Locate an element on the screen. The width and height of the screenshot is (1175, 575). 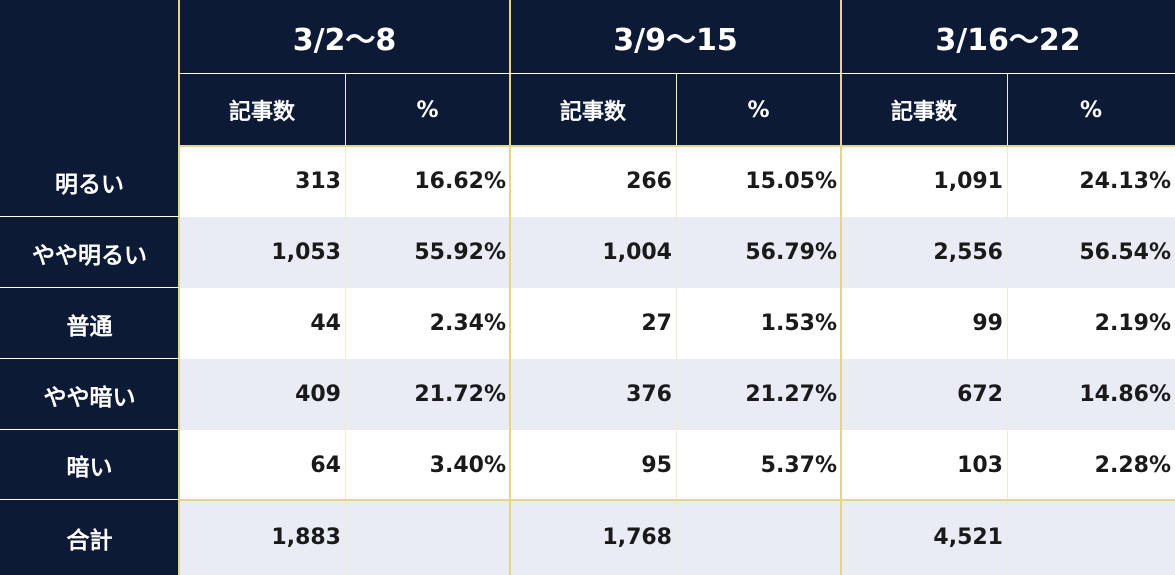
period-header: 3/16〜22 is located at coordinates (1008, 37).